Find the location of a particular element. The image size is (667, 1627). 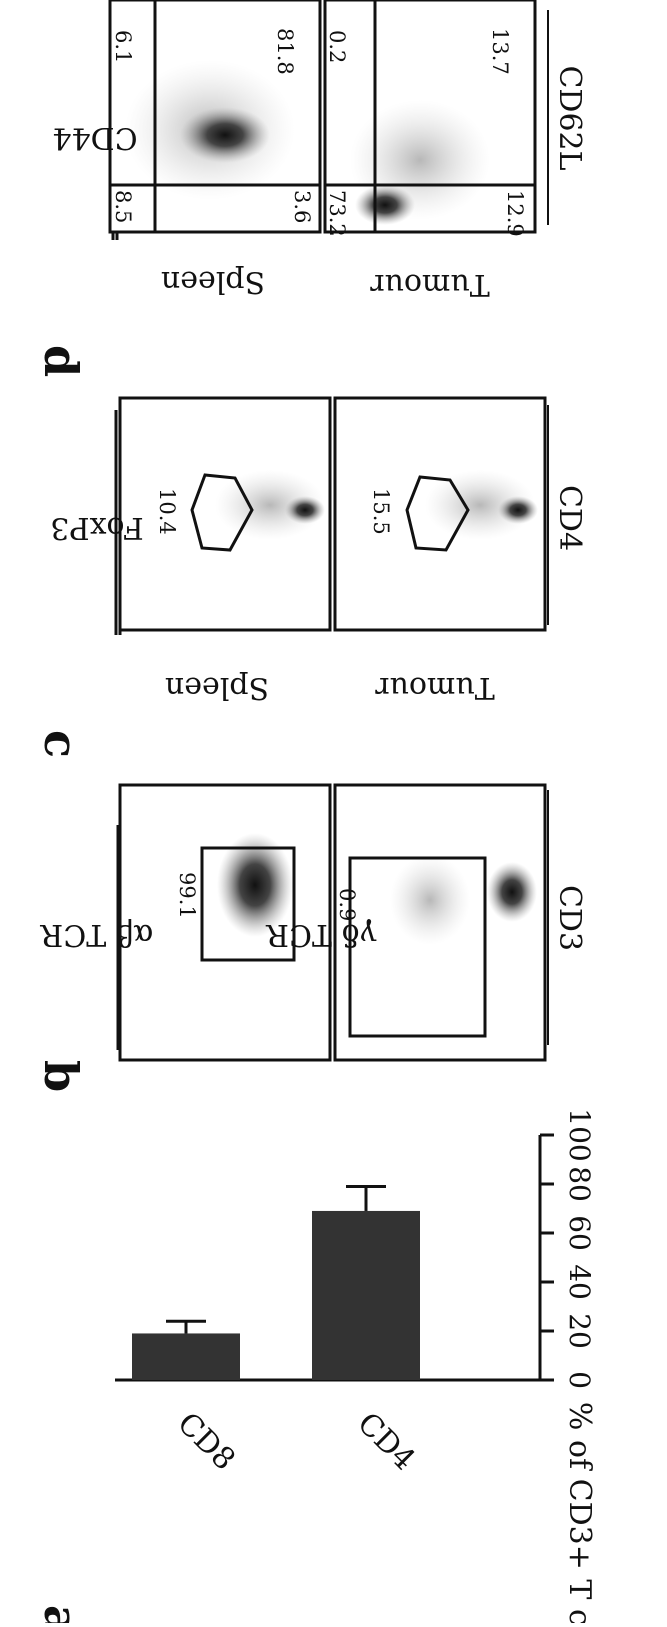

panel-b-ylabel-gammadelta: γδ TCR is located at coordinates (321, 934).